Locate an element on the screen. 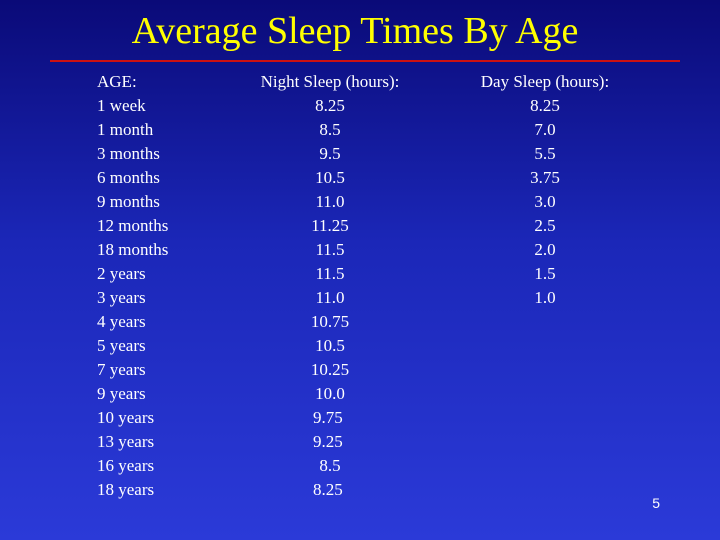 The image size is (720, 540). day-sleep-cell: 1.5 is located at coordinates (545, 273).